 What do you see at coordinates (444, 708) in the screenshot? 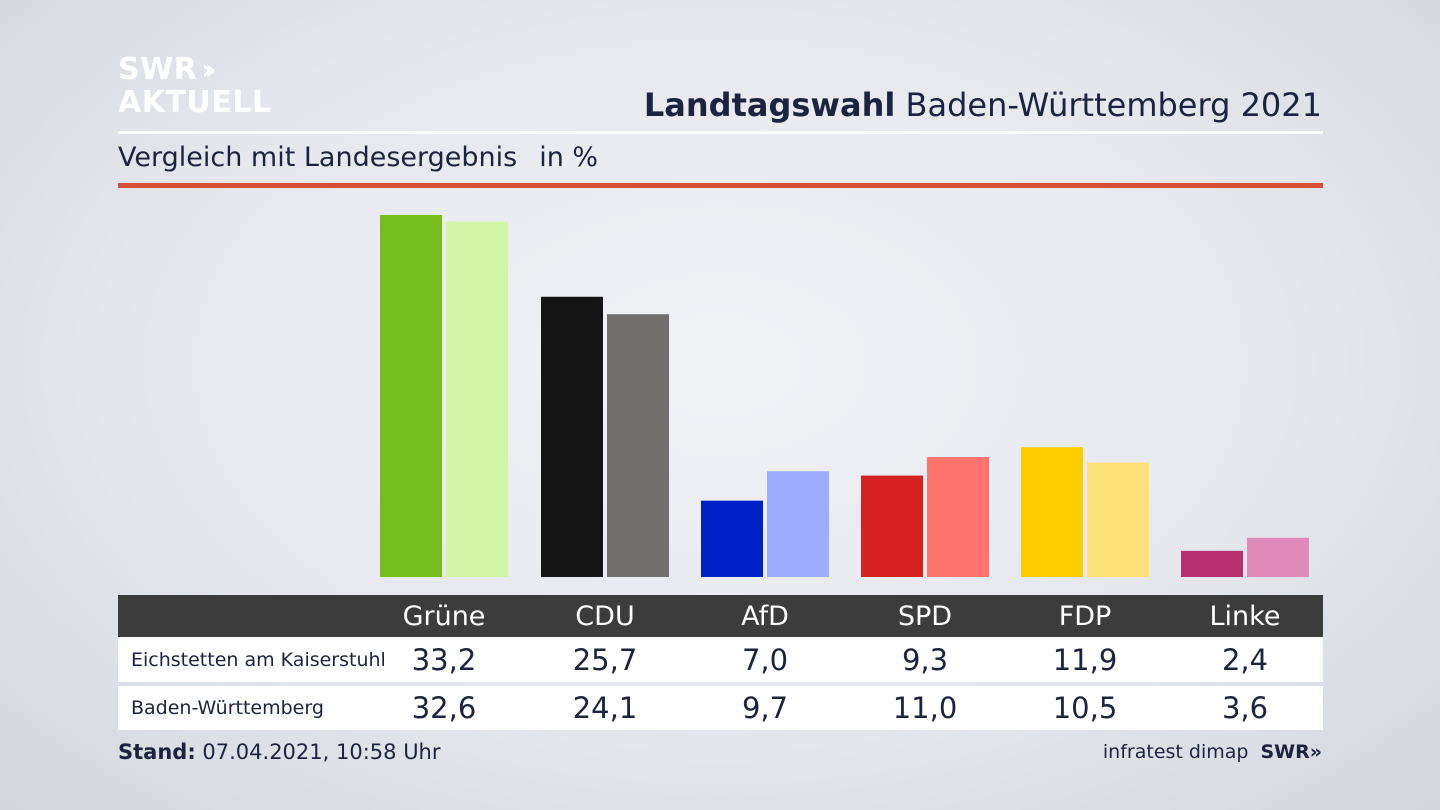
I see `value-cell: 32,6` at bounding box center [444, 708].